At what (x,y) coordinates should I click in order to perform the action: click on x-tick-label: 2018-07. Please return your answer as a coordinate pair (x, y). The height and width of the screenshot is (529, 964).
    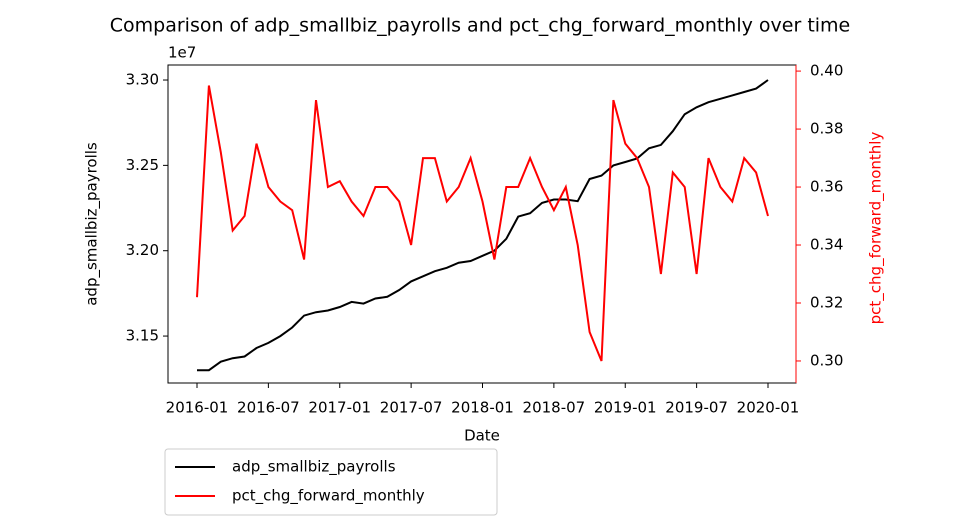
    Looking at the image, I should click on (554, 408).